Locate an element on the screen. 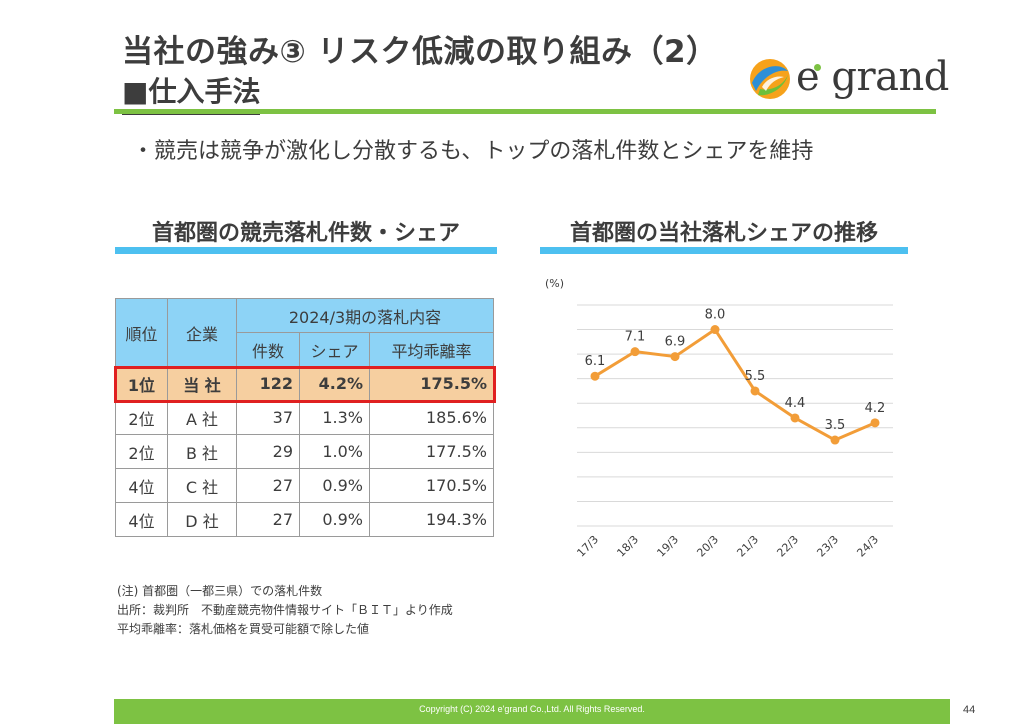 This screenshot has width=1024, height=724. table-section-underline is located at coordinates (306, 250).